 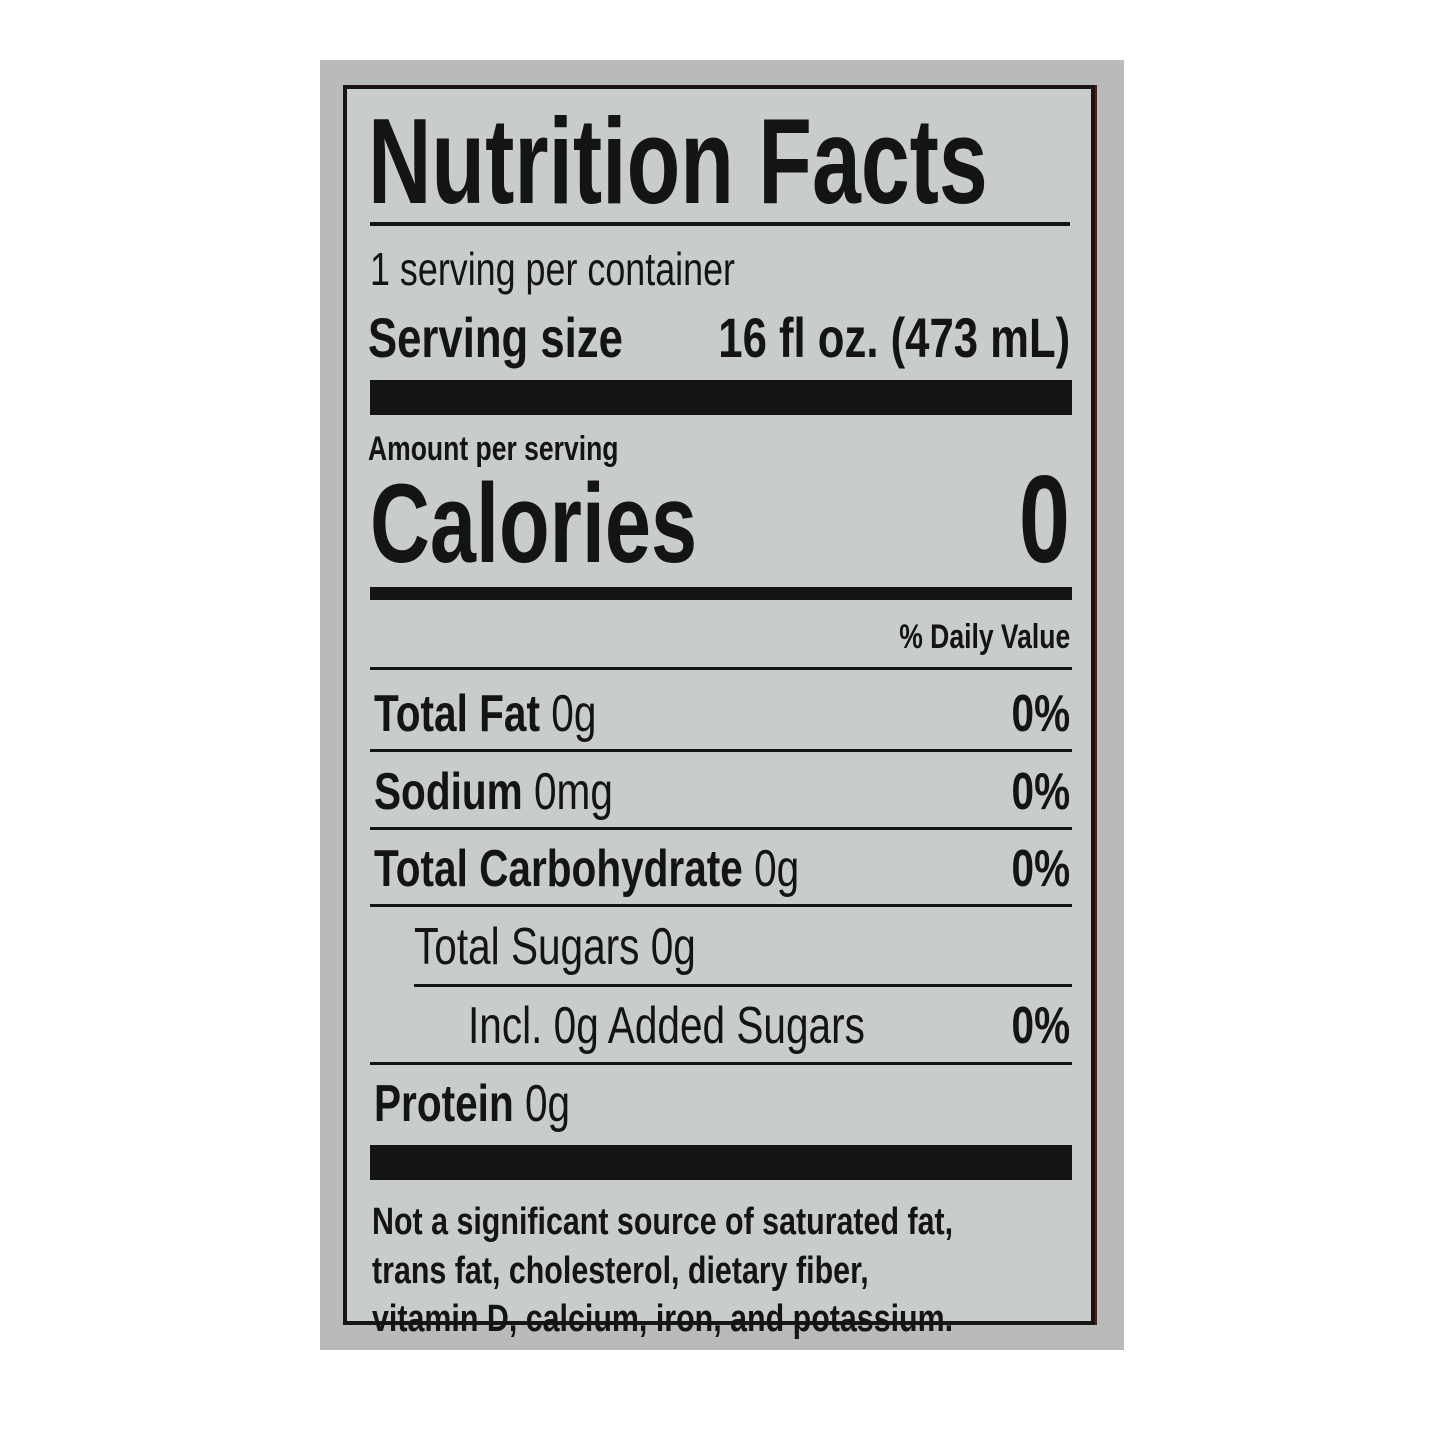 What do you see at coordinates (1040, 1026) in the screenshot?
I see `dv-added-sugars: 0%` at bounding box center [1040, 1026].